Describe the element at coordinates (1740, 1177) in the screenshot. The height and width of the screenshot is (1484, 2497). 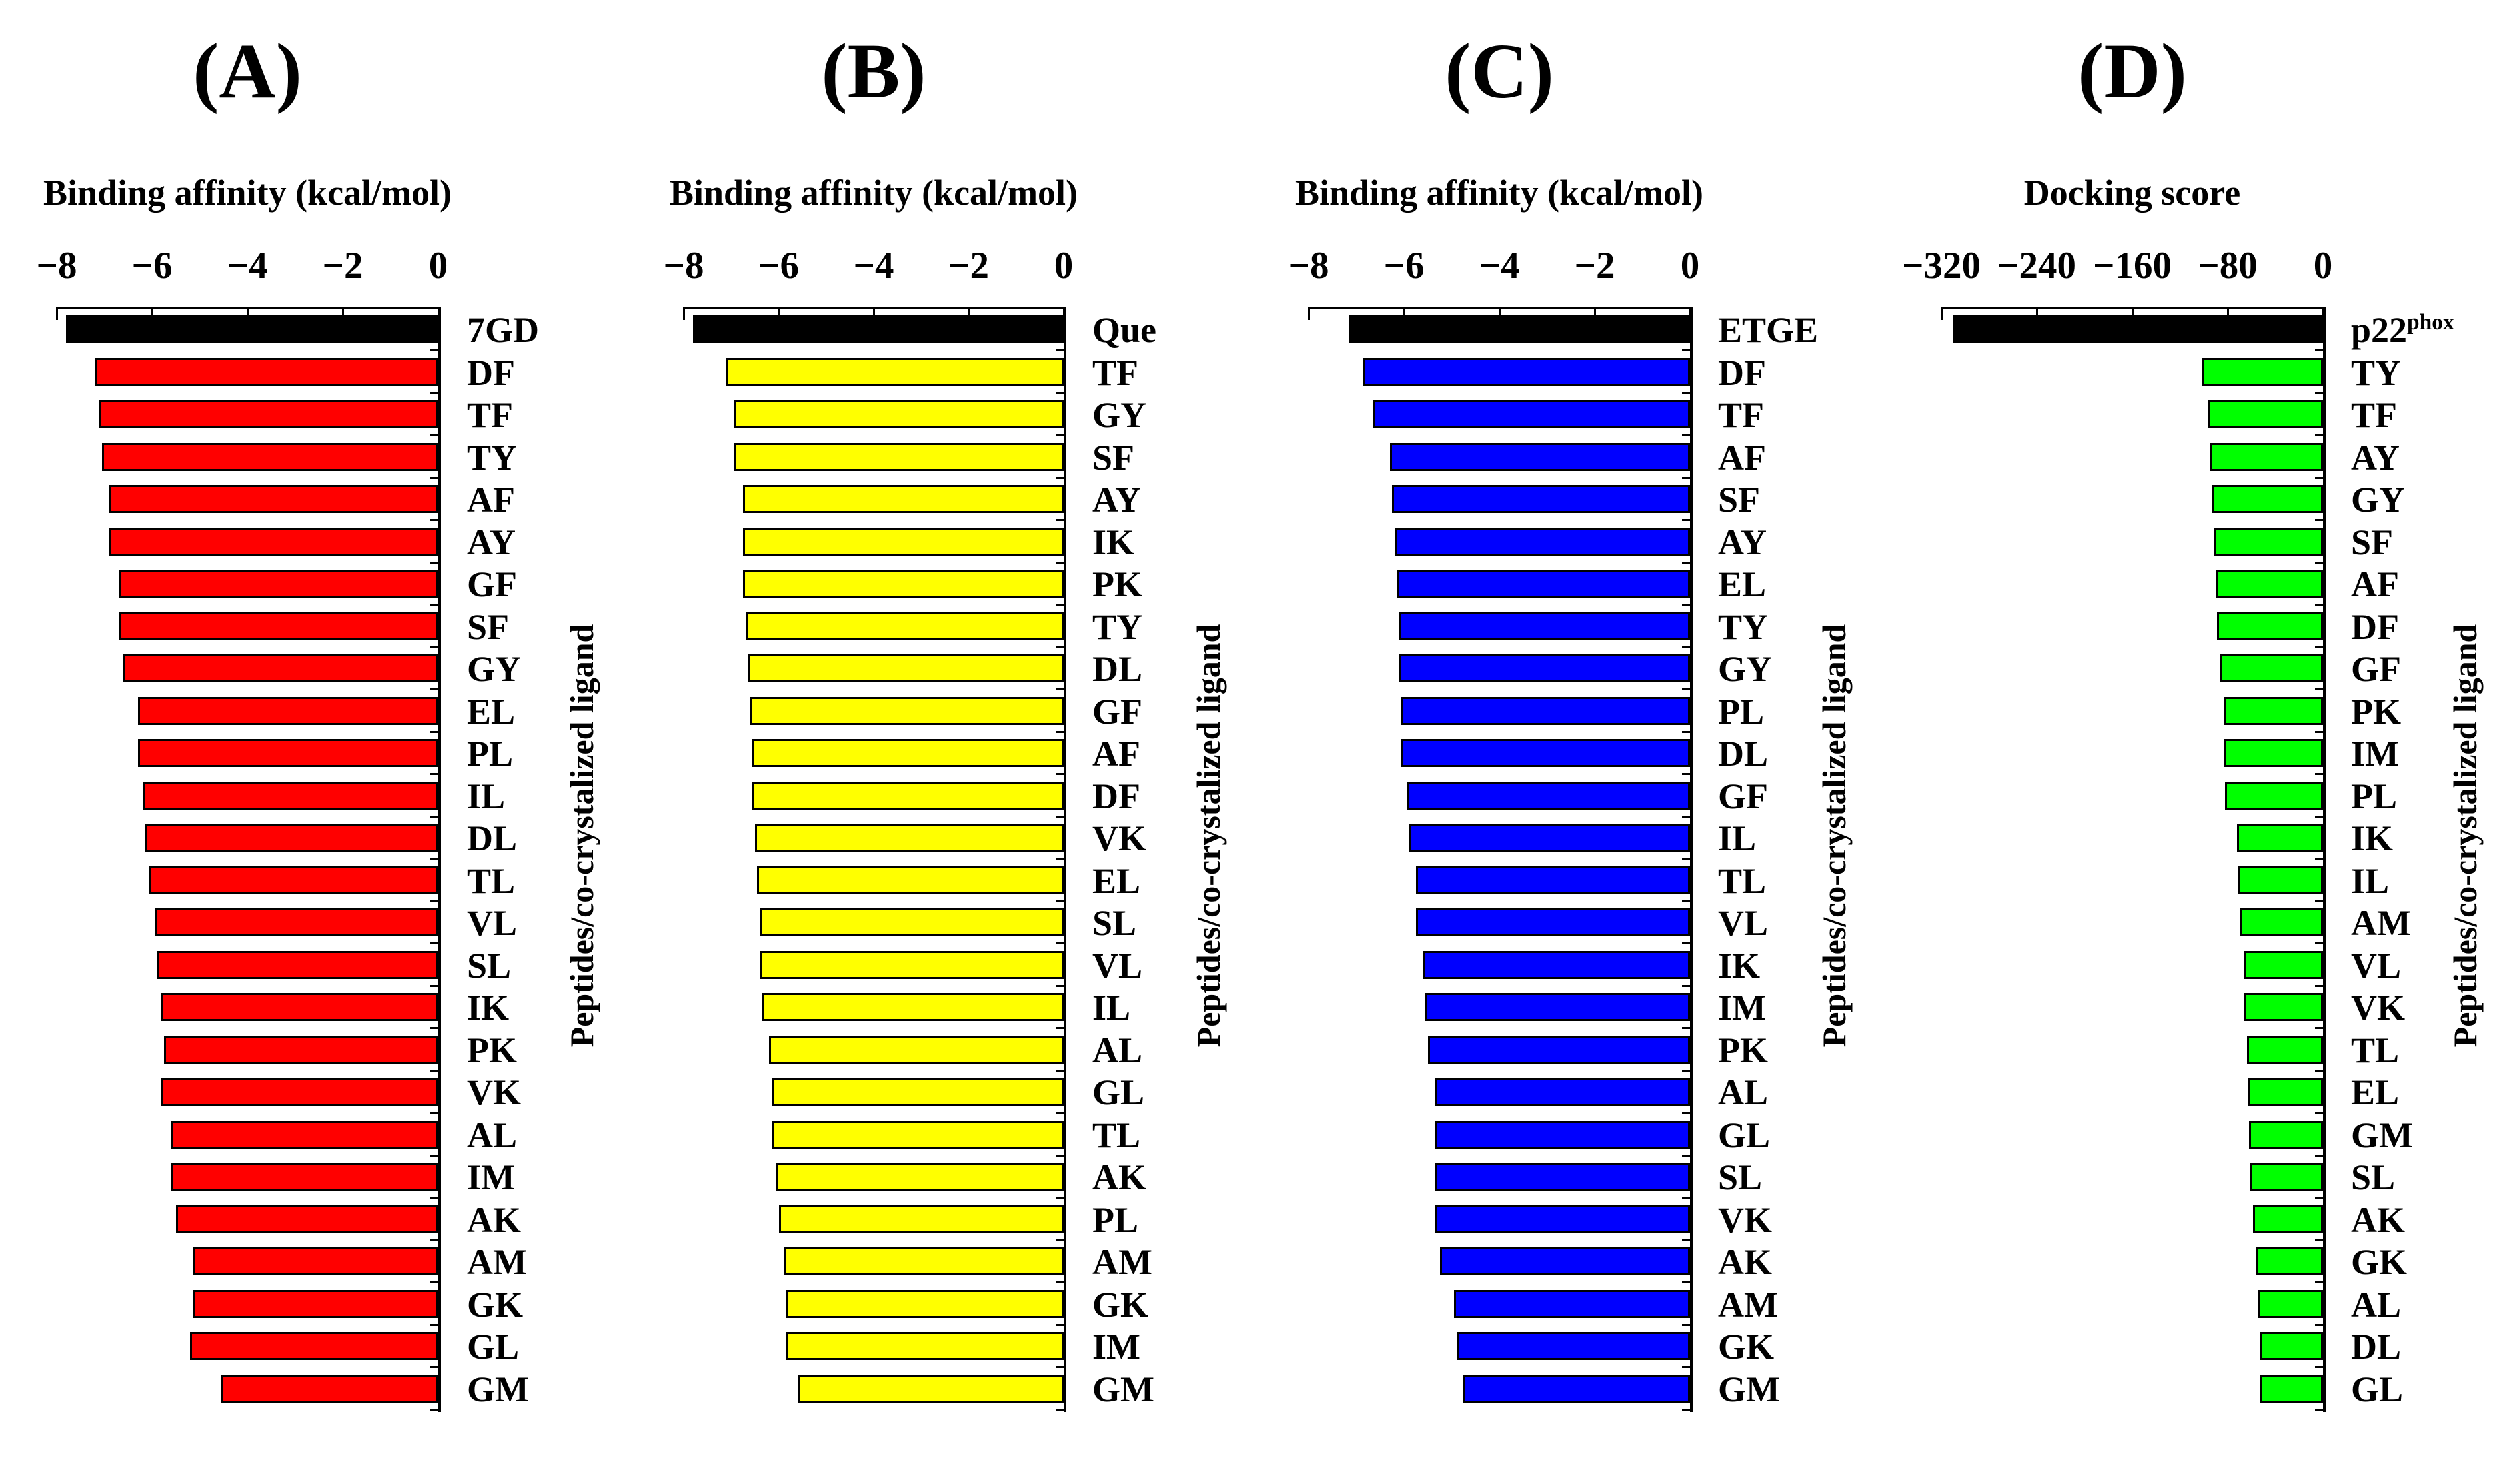
I see `bar-label: SL` at that location.